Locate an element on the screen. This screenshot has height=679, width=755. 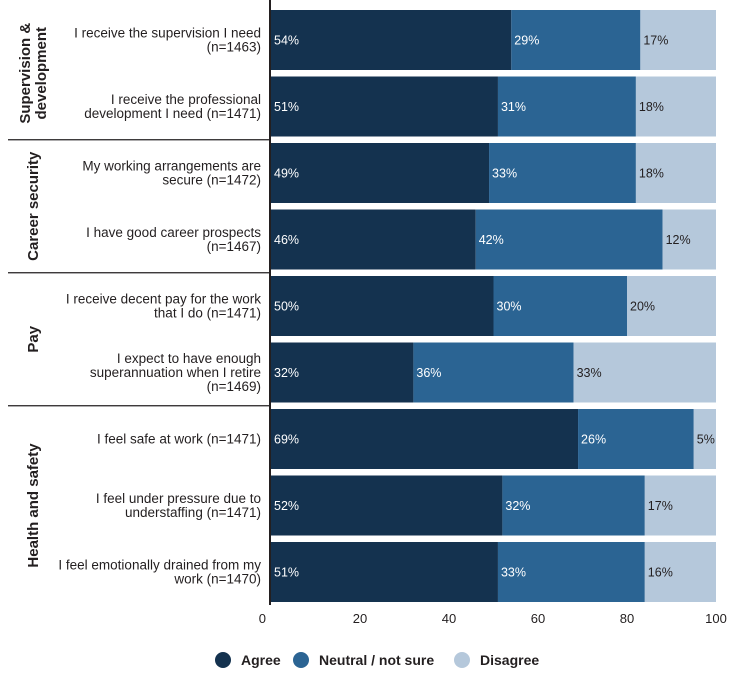
legend-item: Neutral / not sure is located at coordinates (363, 660).